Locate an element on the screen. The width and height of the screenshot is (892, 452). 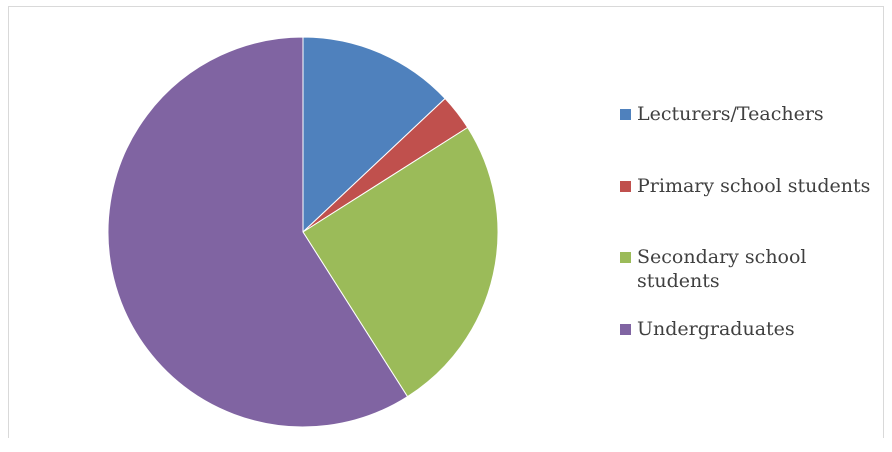
legend-swatch-secondary-school-students is located at coordinates (625, 257).